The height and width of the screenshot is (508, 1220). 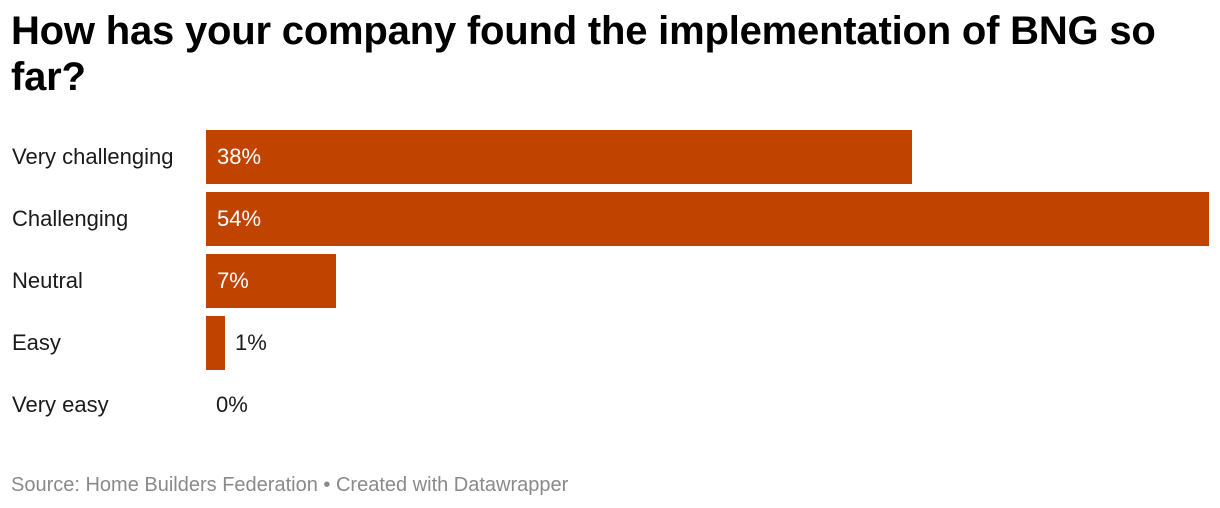 I want to click on bar-row: Challenging 54%, so click(x=610, y=219).